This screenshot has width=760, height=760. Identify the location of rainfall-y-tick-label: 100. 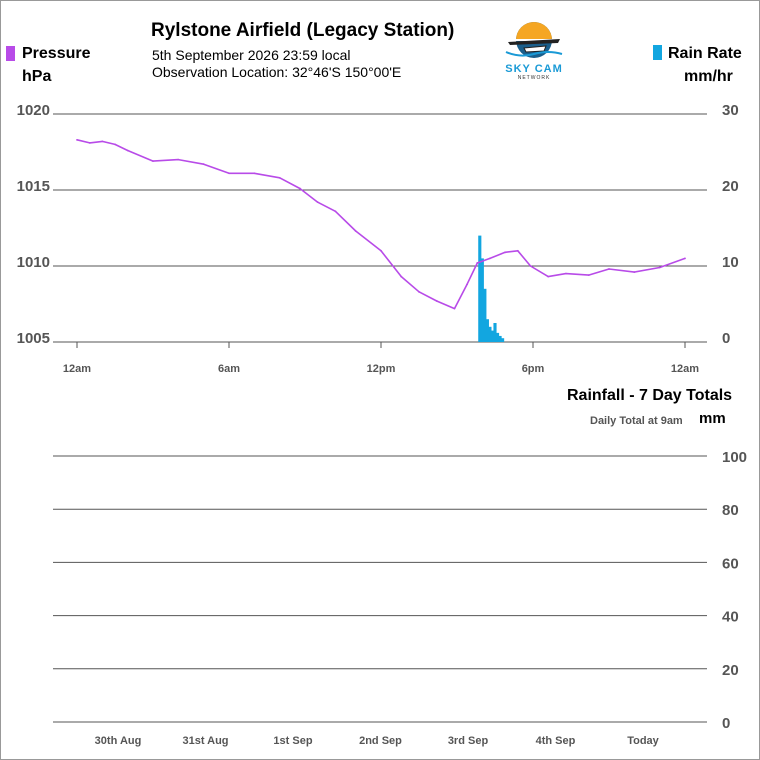
(734, 457).